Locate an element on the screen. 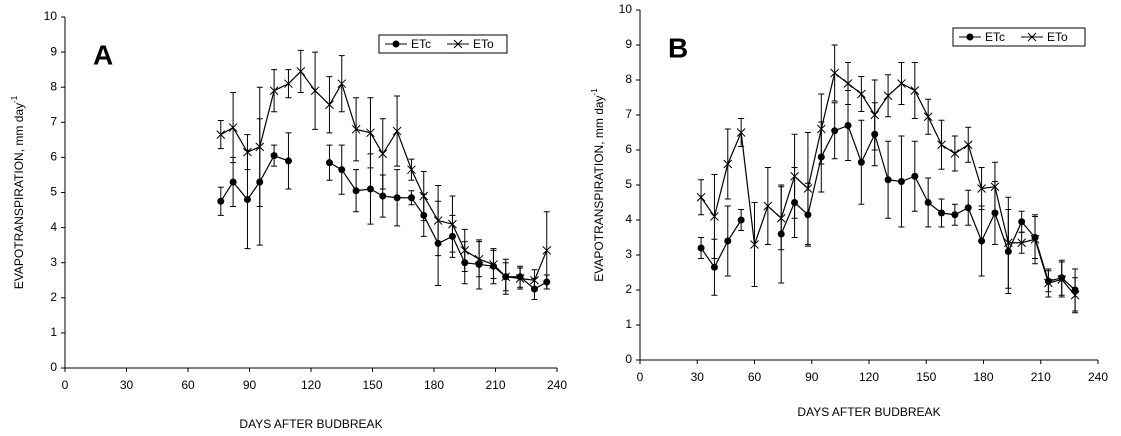 The image size is (1121, 436). y-tick-label: 3 is located at coordinates (53, 262).